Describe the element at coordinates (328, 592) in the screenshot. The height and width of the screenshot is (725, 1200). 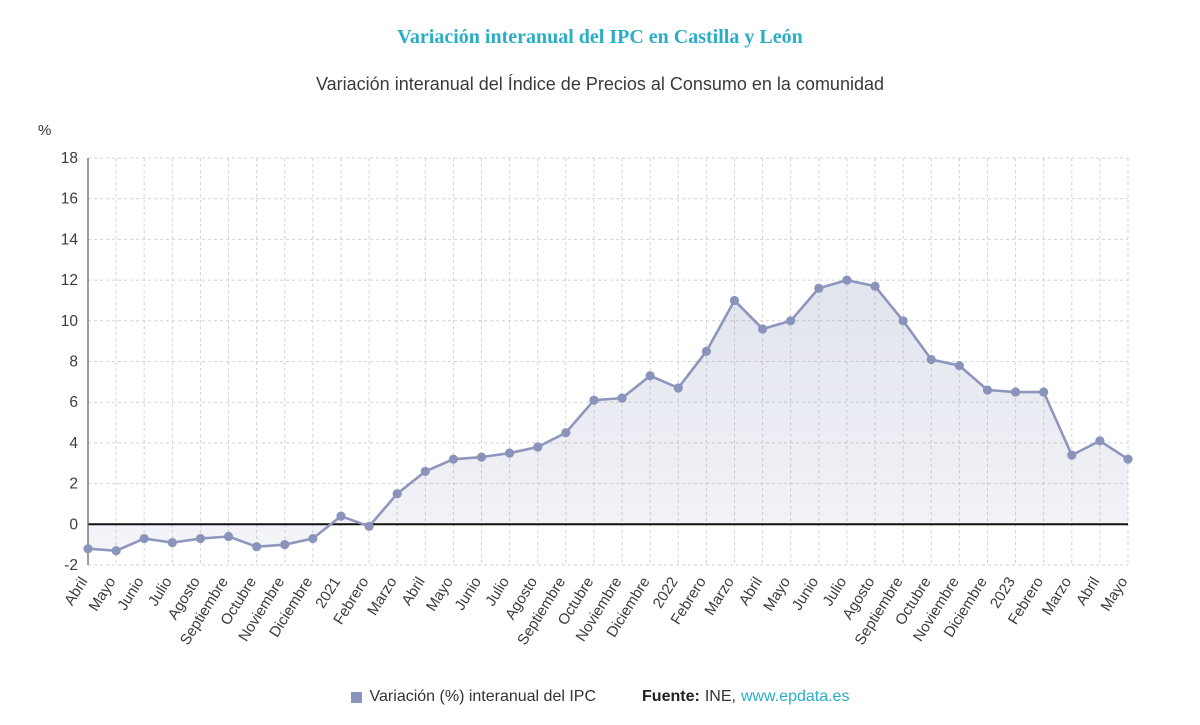
I see `x-tick-label: 2021` at that location.